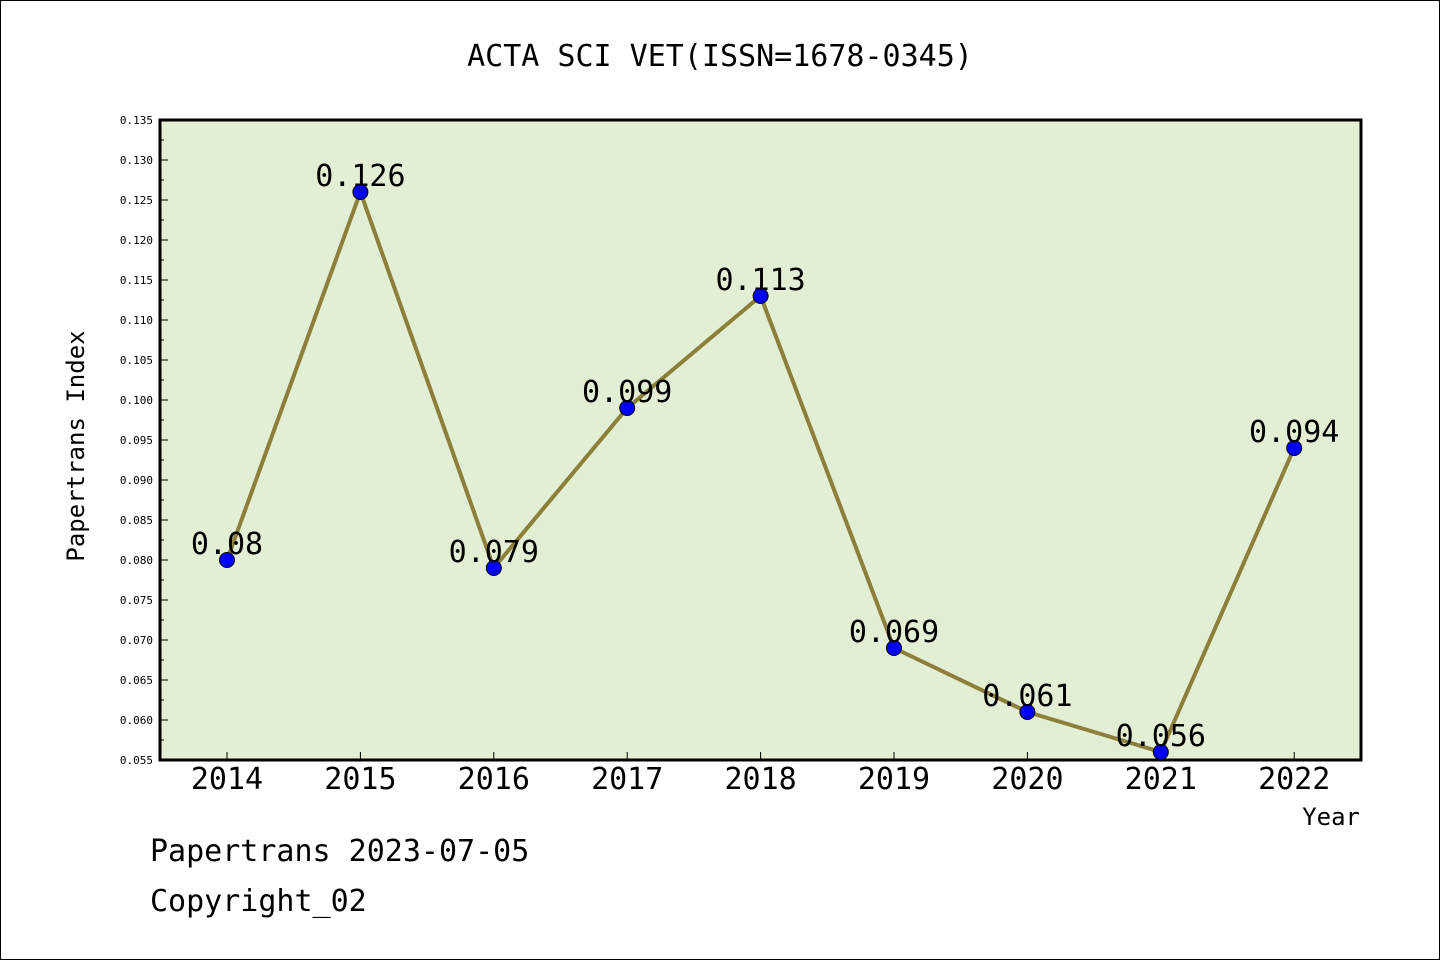 The height and width of the screenshot is (960, 1440). Describe the element at coordinates (760, 779) in the screenshot. I see `x-tick-label: 2018` at that location.